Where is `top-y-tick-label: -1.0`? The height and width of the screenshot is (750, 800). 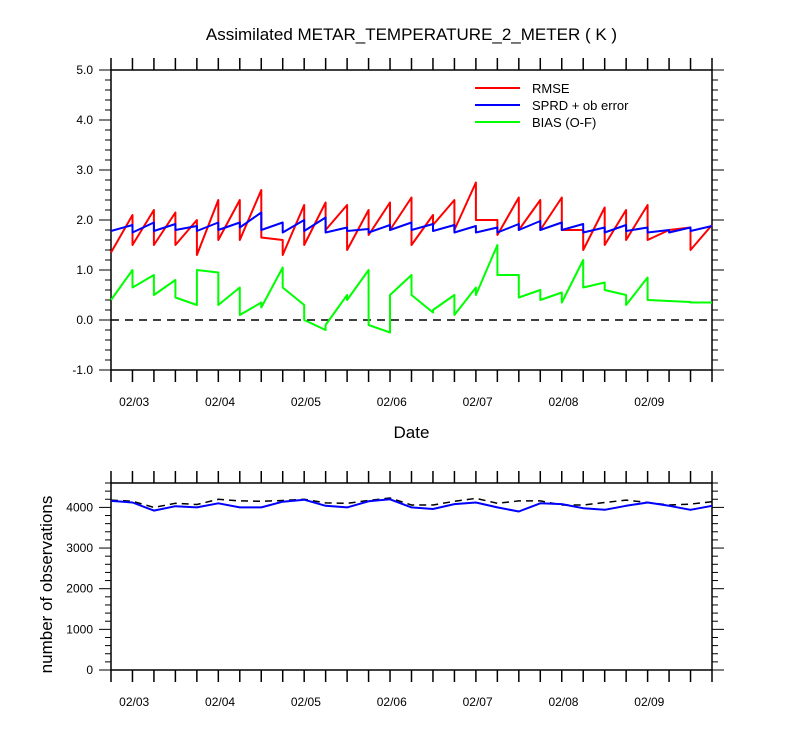
top-y-tick-label: -1.0 is located at coordinates (82, 370).